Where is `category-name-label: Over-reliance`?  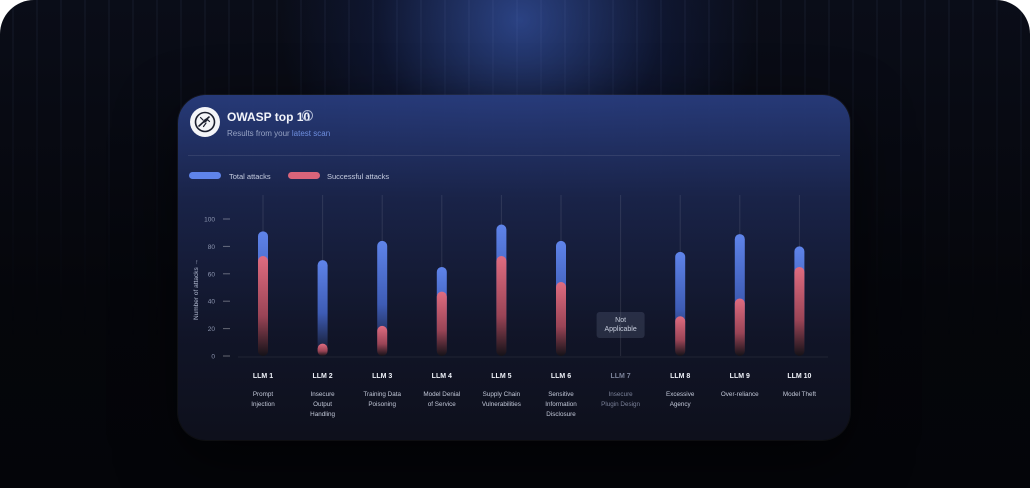 category-name-label: Over-reliance is located at coordinates (740, 394).